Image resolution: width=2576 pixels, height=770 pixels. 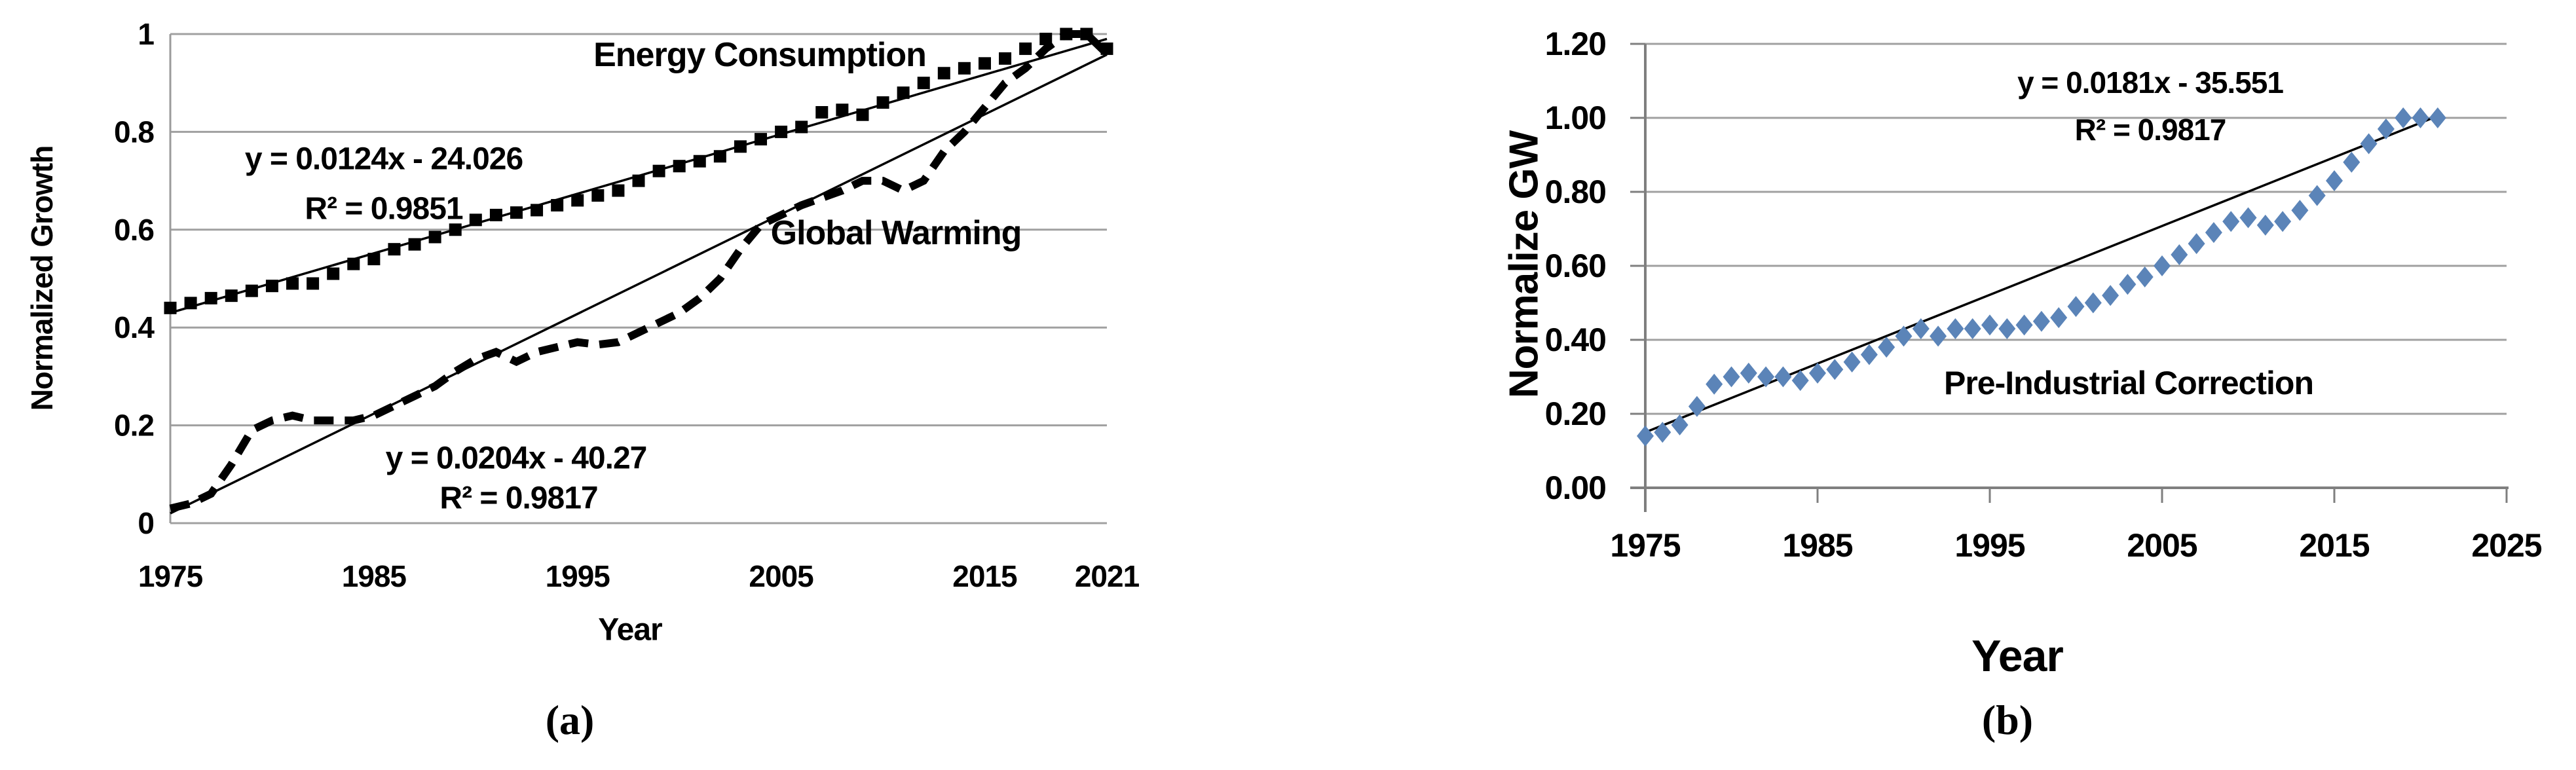 What do you see at coordinates (1989, 545) in the screenshot?
I see `x-tick-label: 1995` at bounding box center [1989, 545].